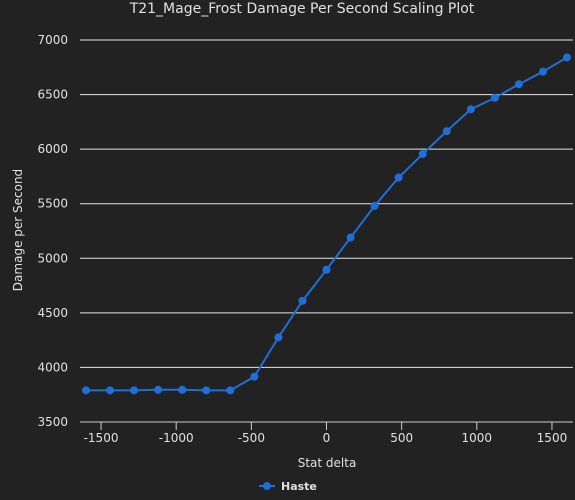 The width and height of the screenshot is (575, 500). Describe the element at coordinates (267, 486) in the screenshot. I see `legend-marker-symbol` at that location.